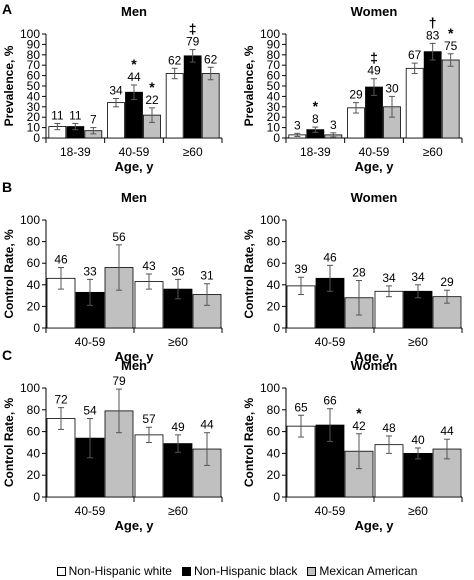 The image size is (474, 580). I want to click on data-label: 49, so click(374, 71).